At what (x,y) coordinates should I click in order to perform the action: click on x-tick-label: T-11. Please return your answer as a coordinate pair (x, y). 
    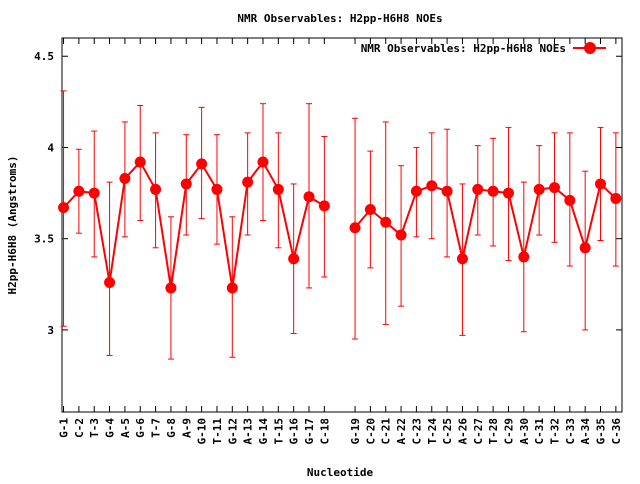
    Looking at the image, I should click on (217, 431).